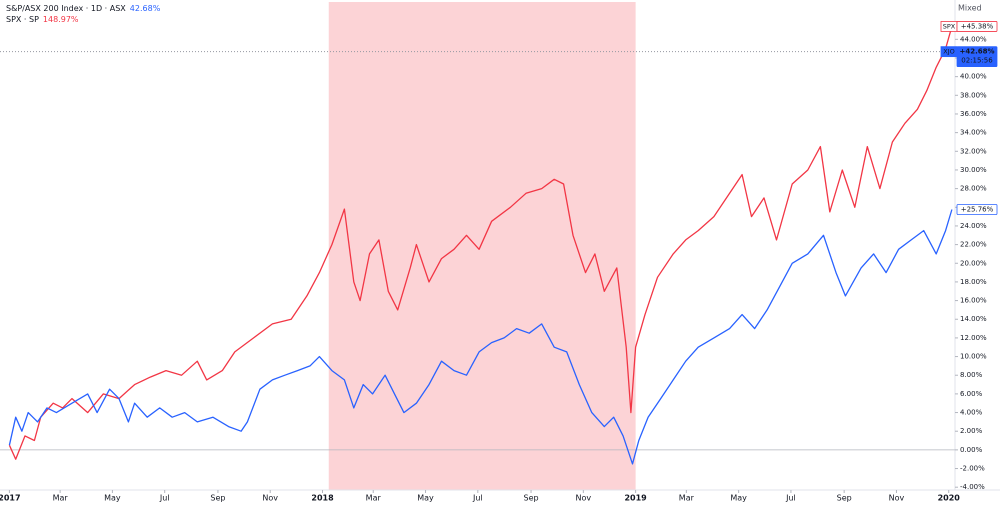 This screenshot has height=508, width=1000. I want to click on y-tick-label: 22.00%, so click(973, 245).